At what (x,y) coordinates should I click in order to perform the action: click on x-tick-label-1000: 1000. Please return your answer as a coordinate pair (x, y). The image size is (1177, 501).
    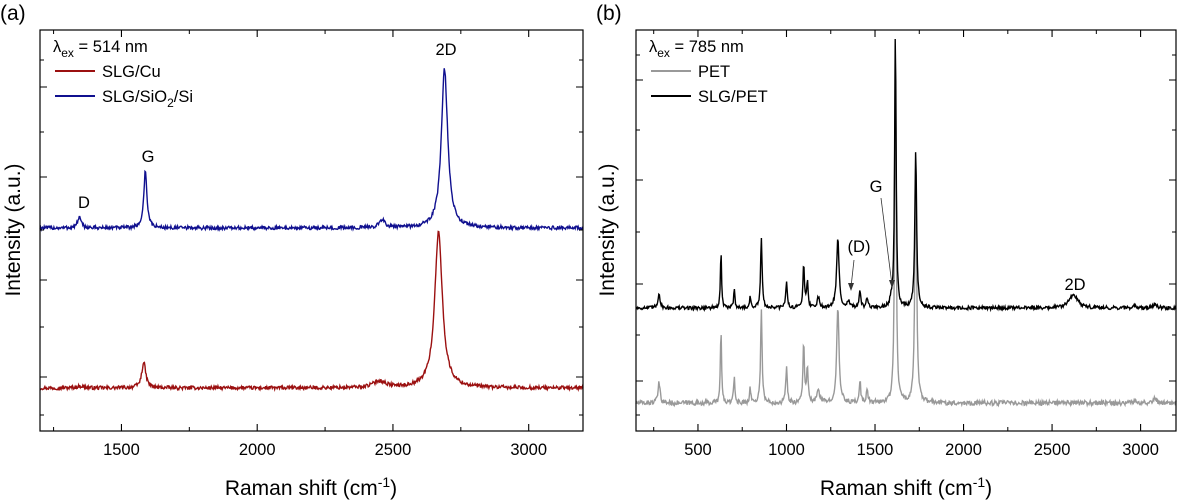
    Looking at the image, I should click on (786, 450).